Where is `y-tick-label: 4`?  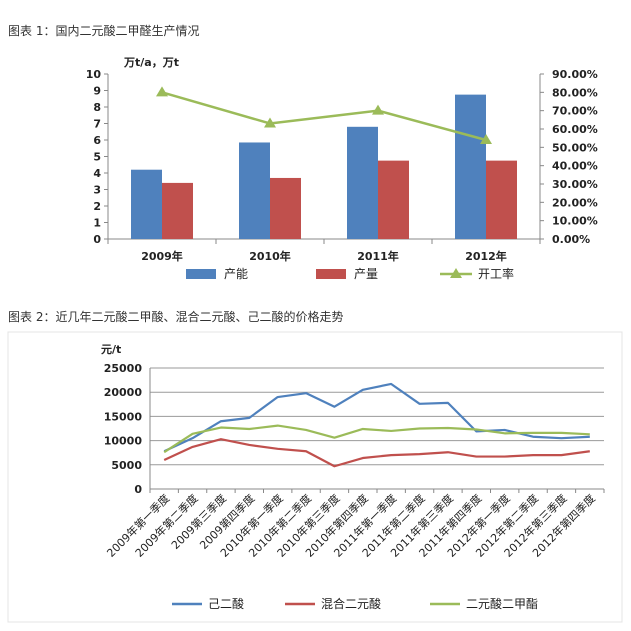
y-tick-label: 4 is located at coordinates (97, 173).